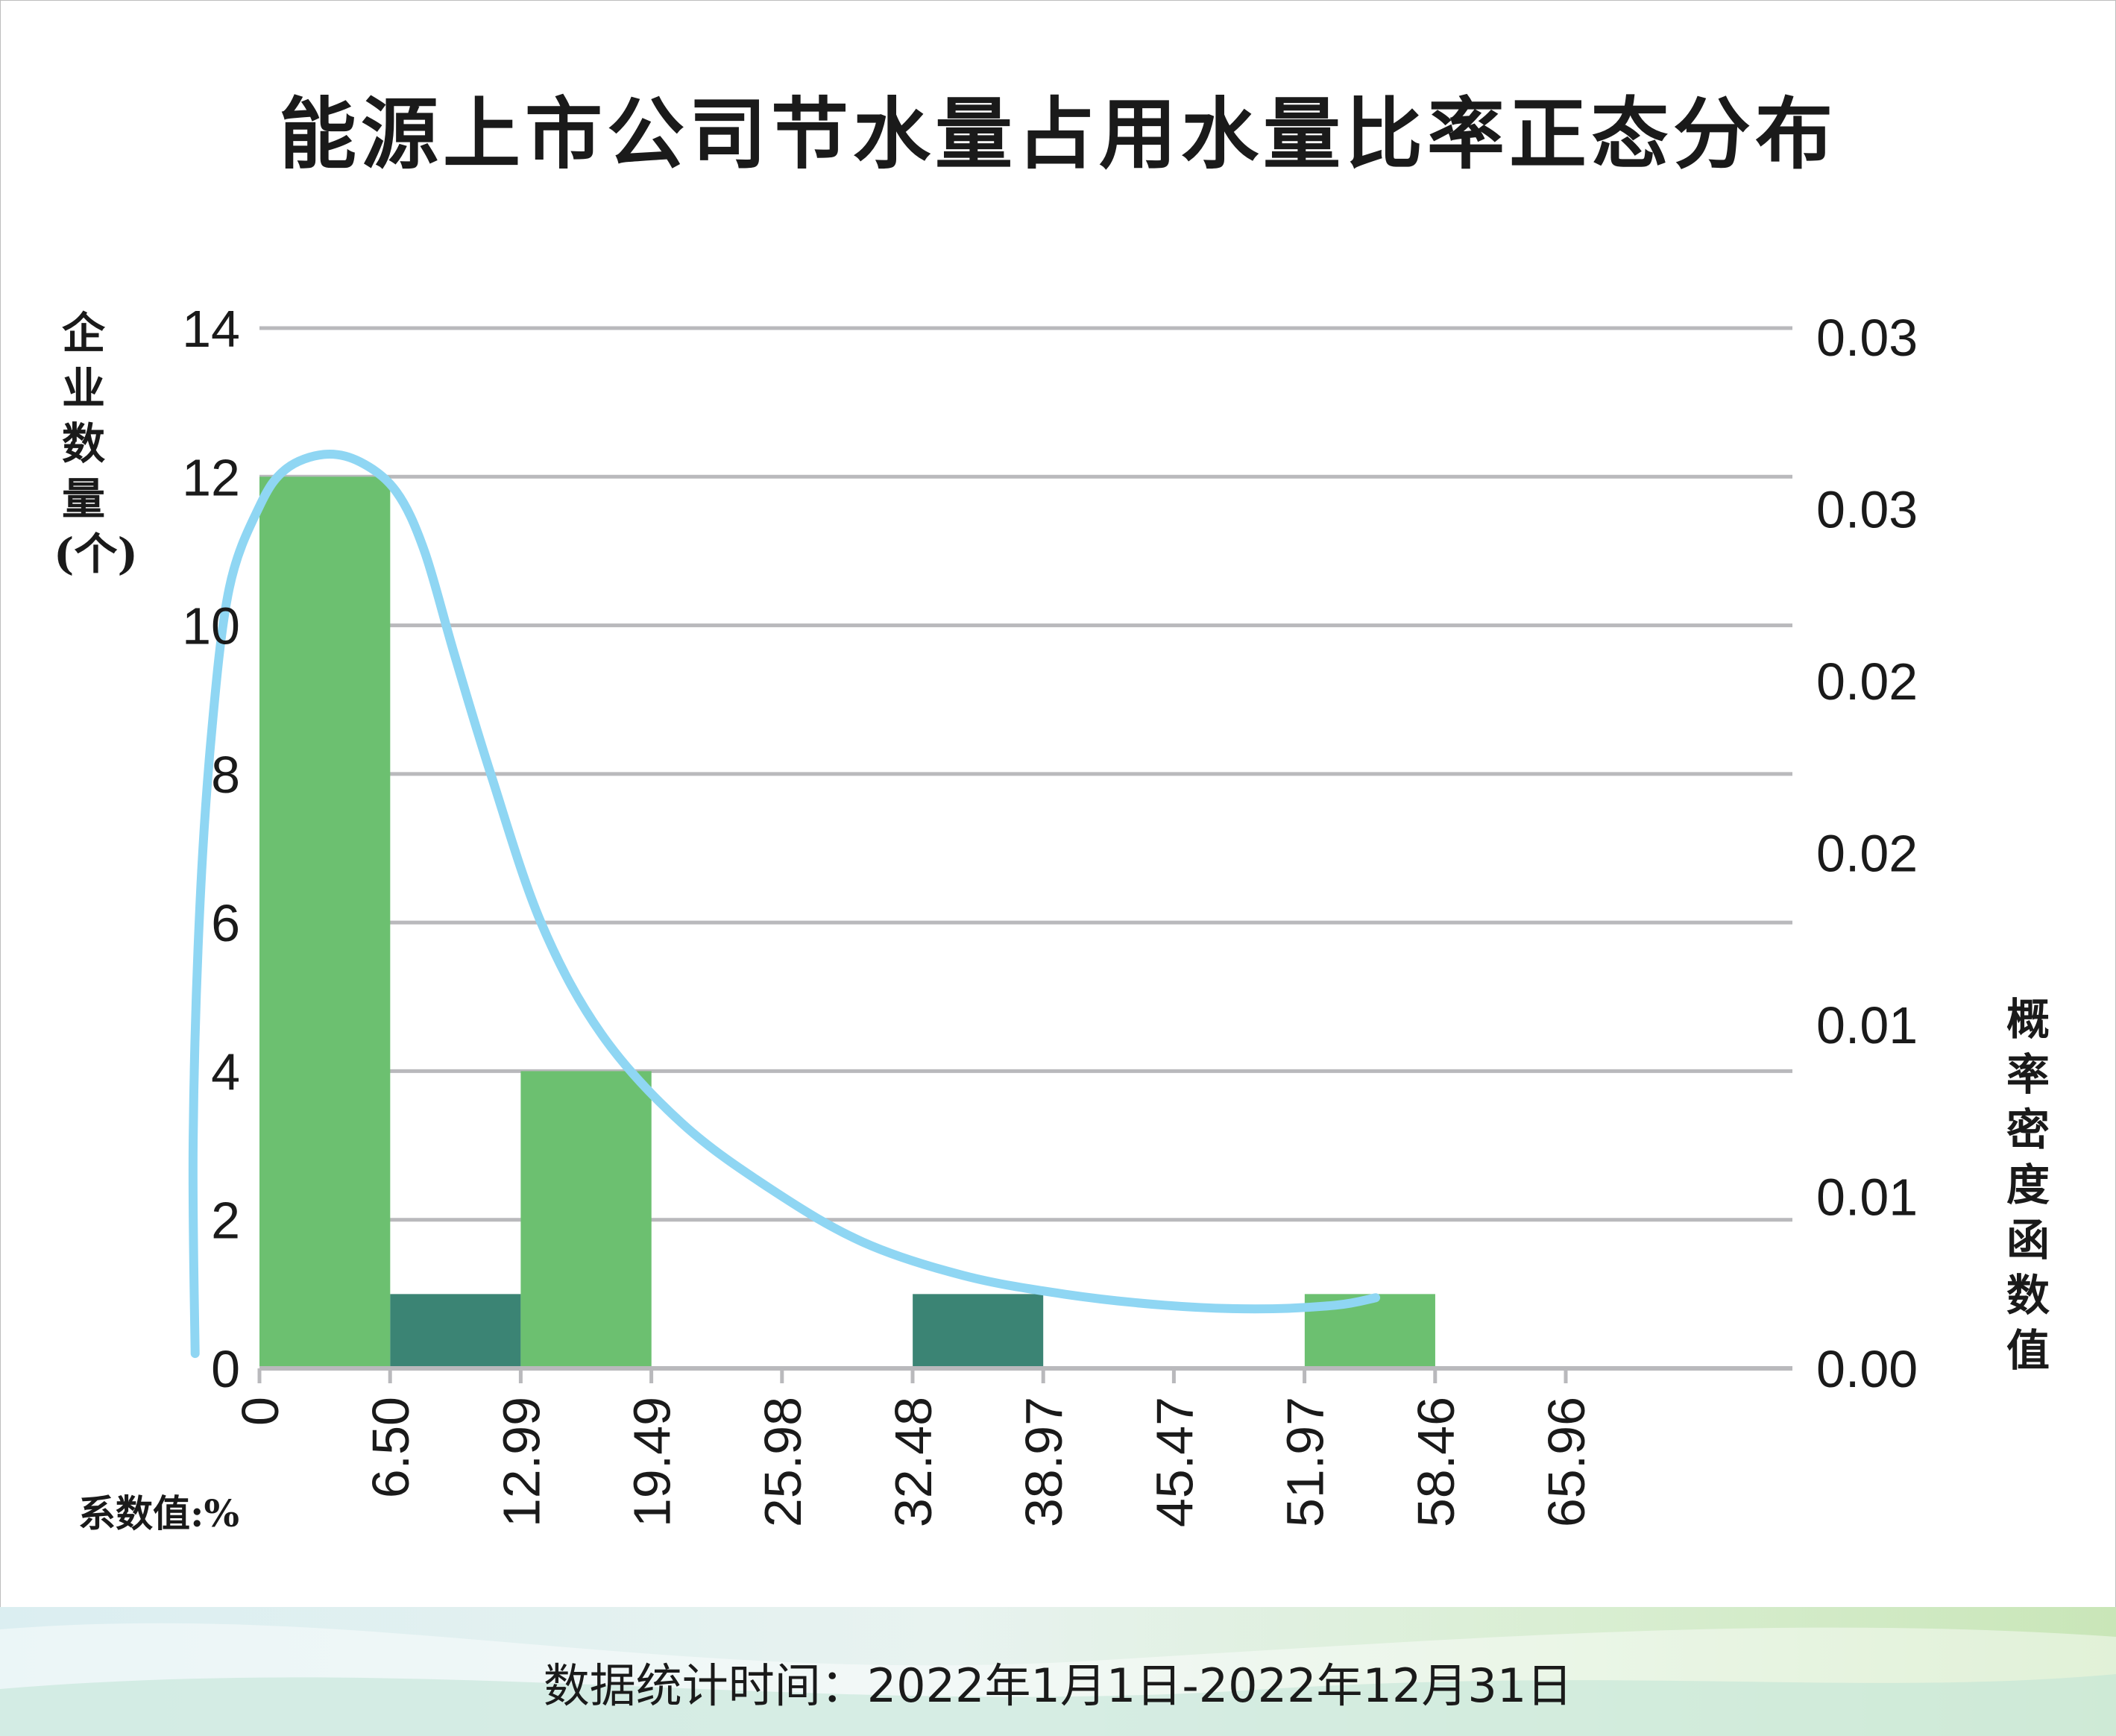  I want to click on x-tick-label: 0, so click(260, 1411).